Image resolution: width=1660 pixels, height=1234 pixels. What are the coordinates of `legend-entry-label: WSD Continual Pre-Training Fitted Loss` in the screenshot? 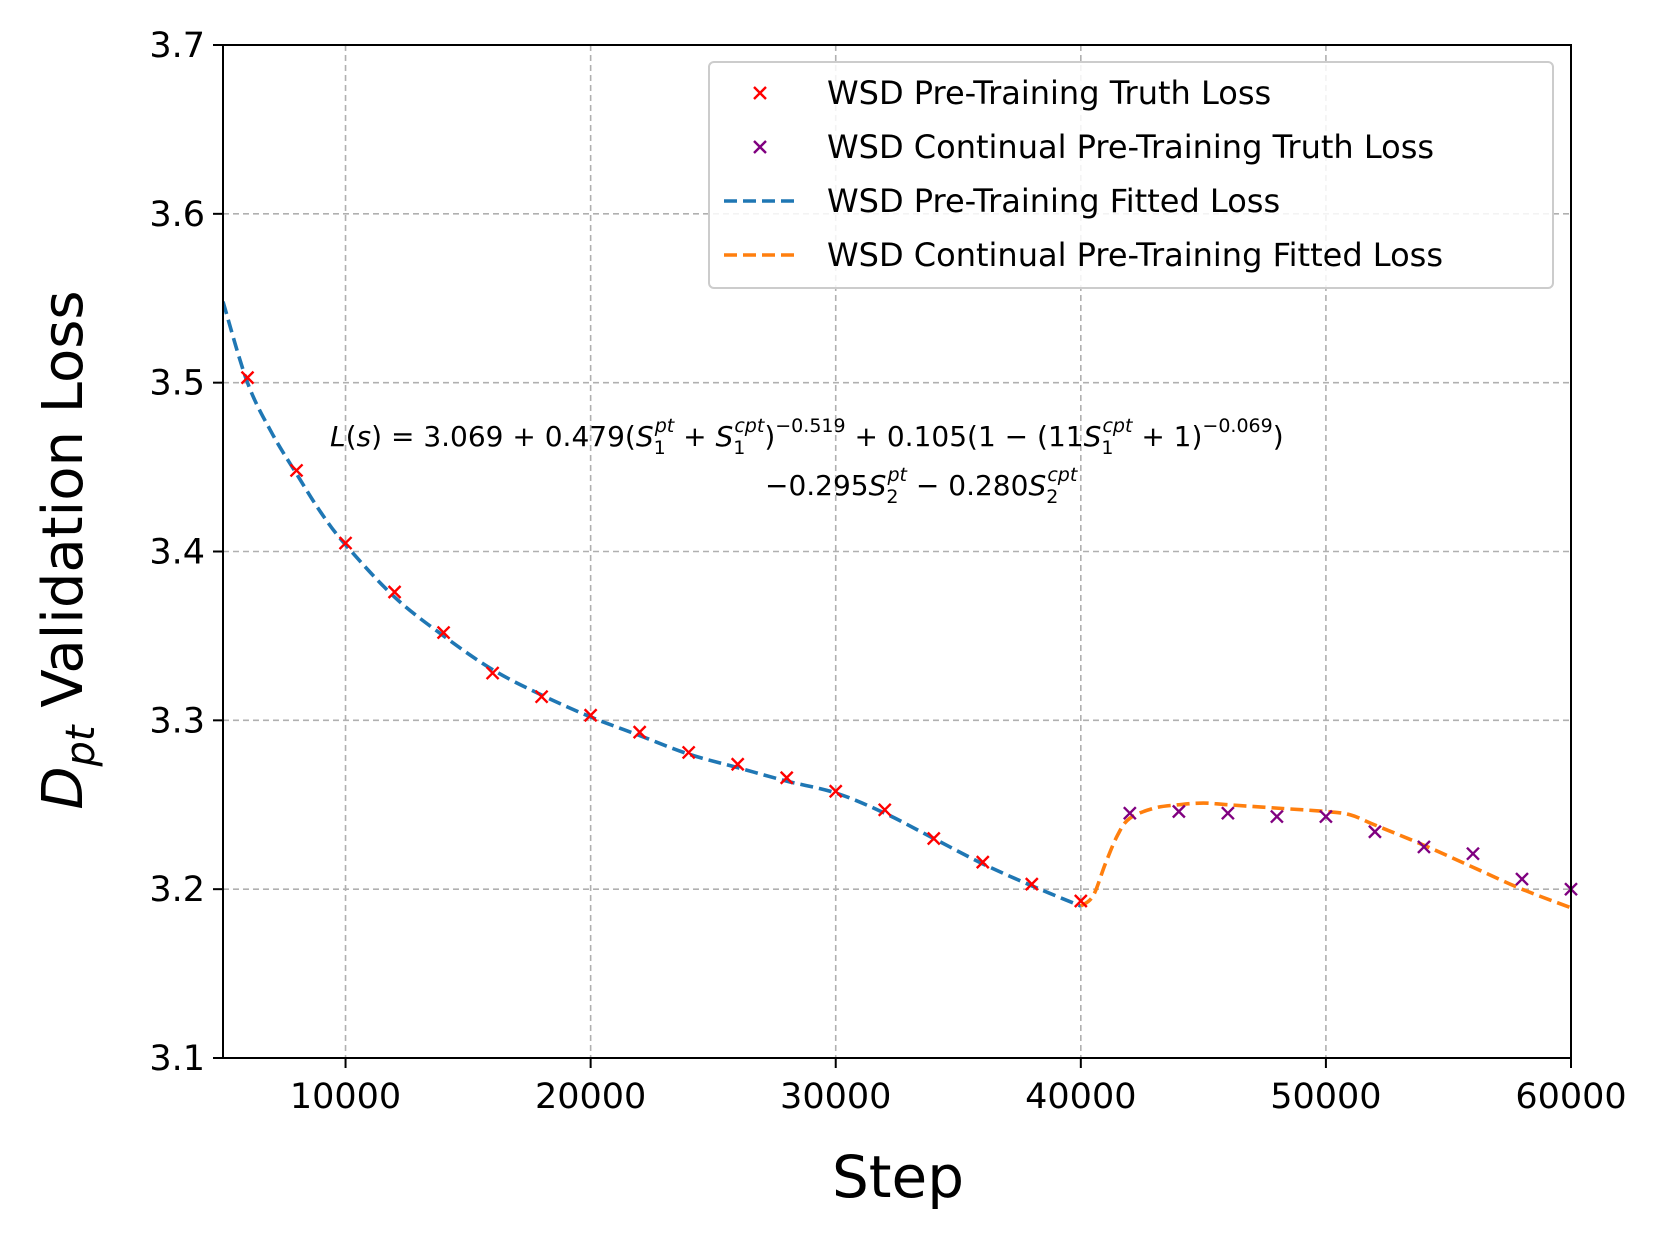 It's located at (1135, 255).